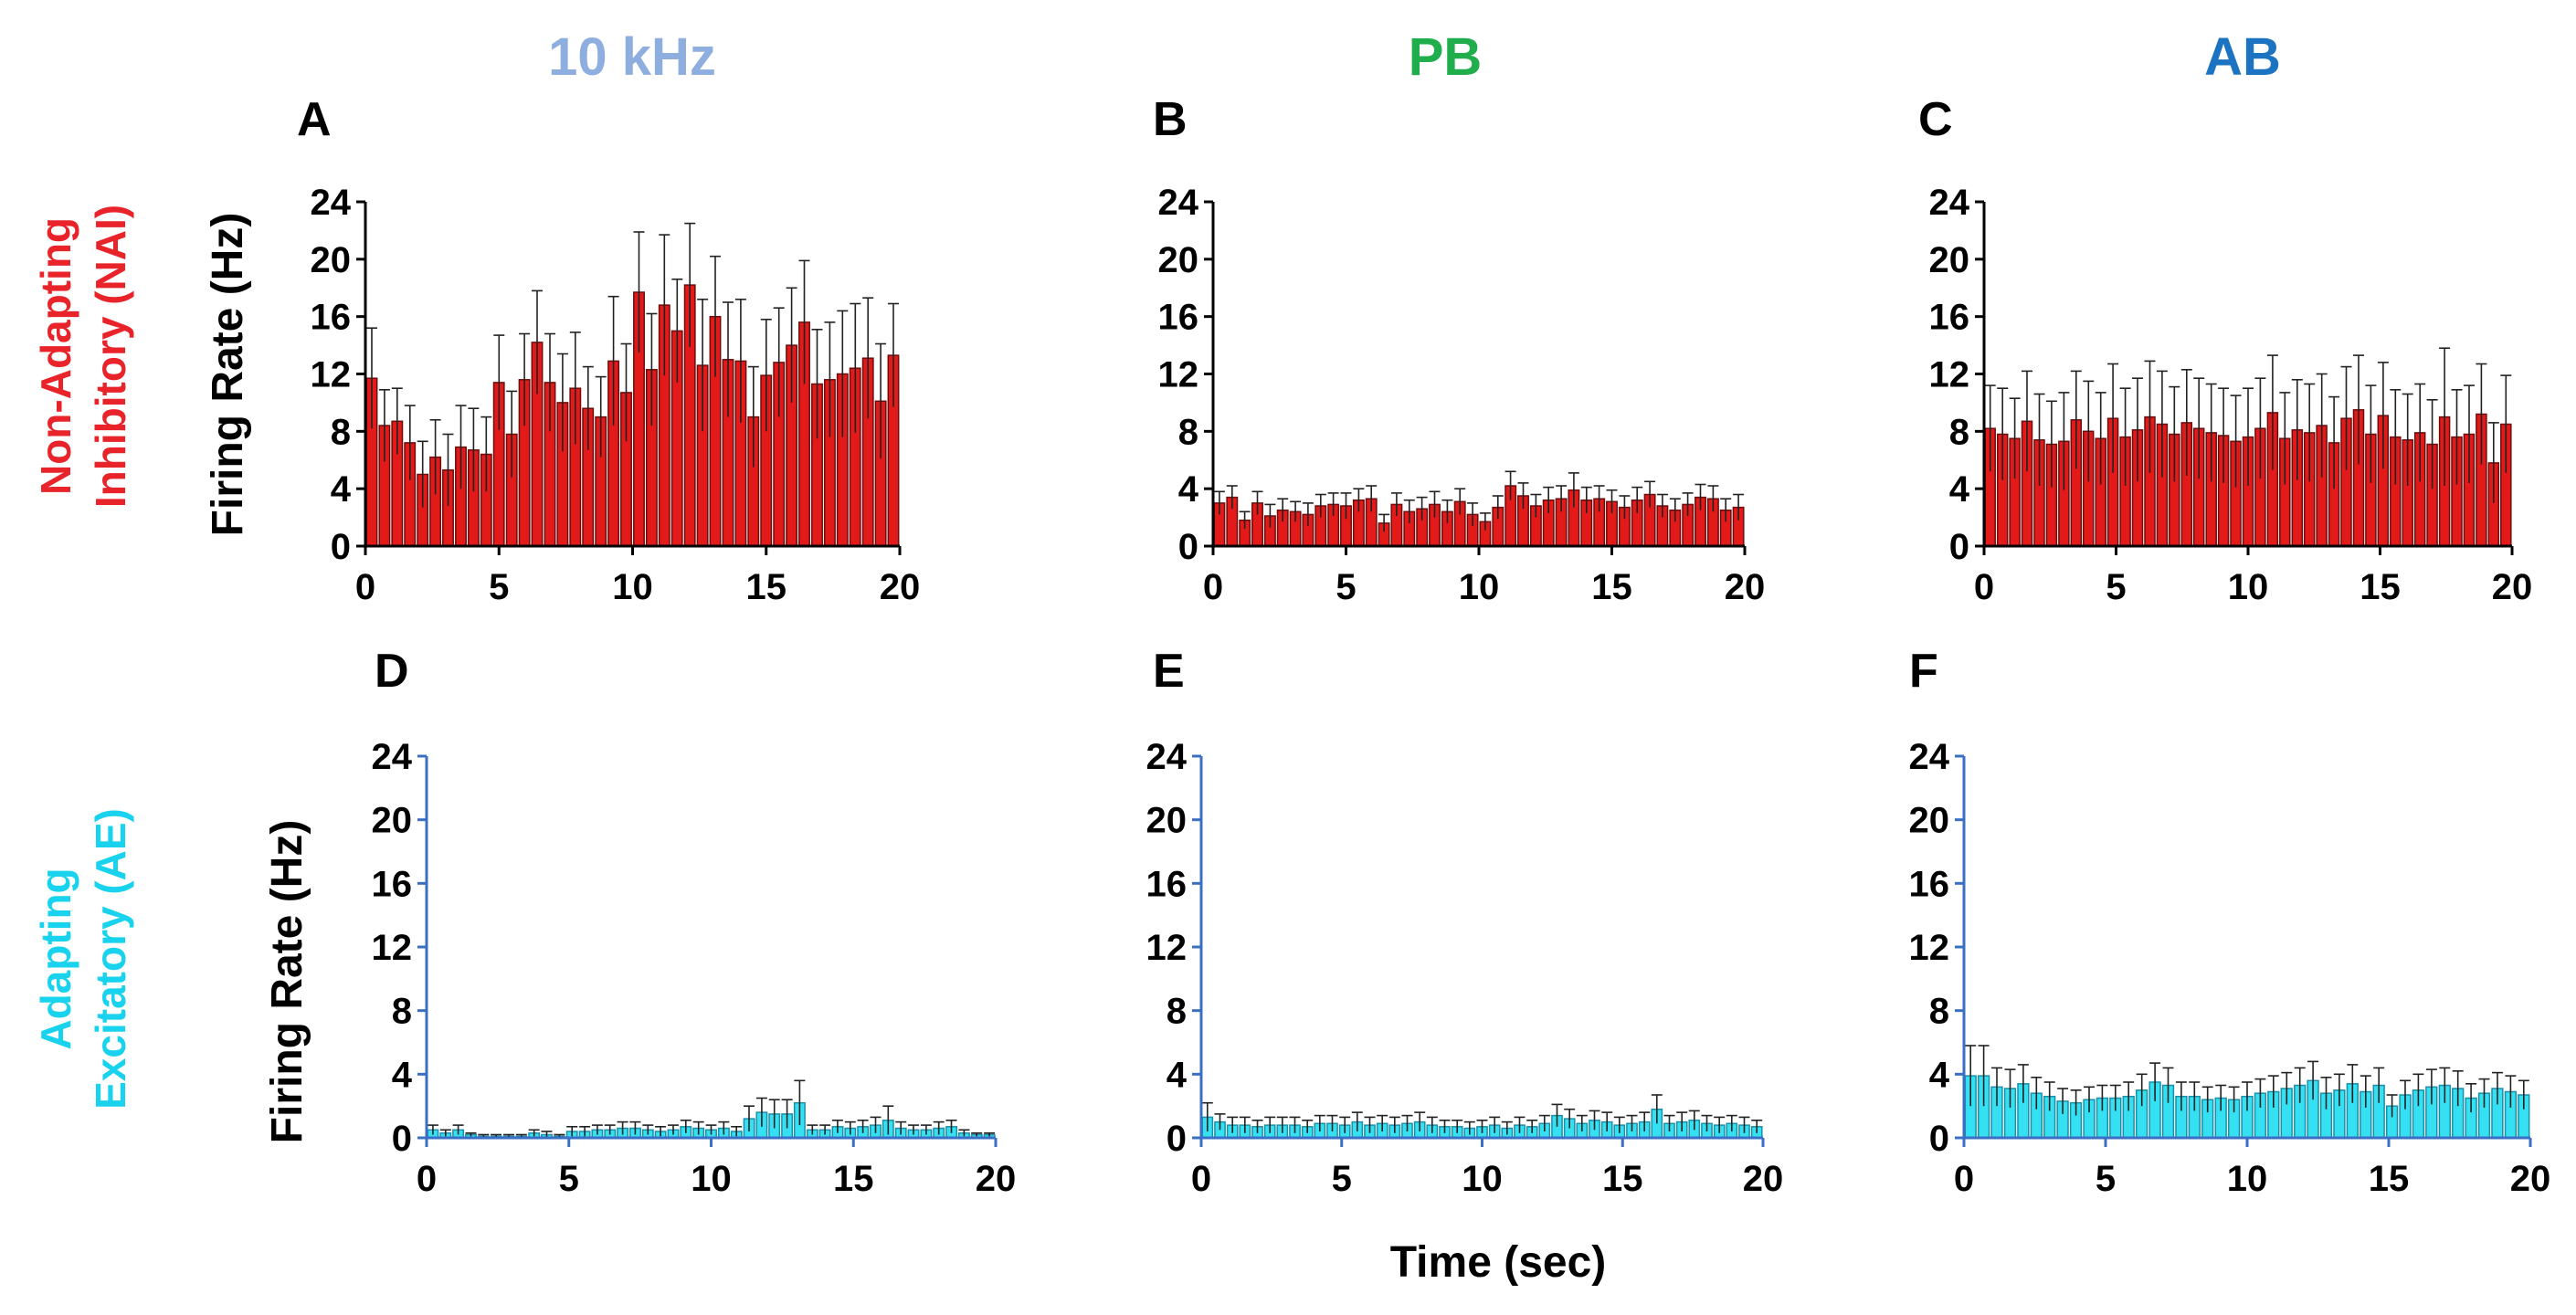  I want to click on y-tick-label-c-2: 8, so click(1959, 432).